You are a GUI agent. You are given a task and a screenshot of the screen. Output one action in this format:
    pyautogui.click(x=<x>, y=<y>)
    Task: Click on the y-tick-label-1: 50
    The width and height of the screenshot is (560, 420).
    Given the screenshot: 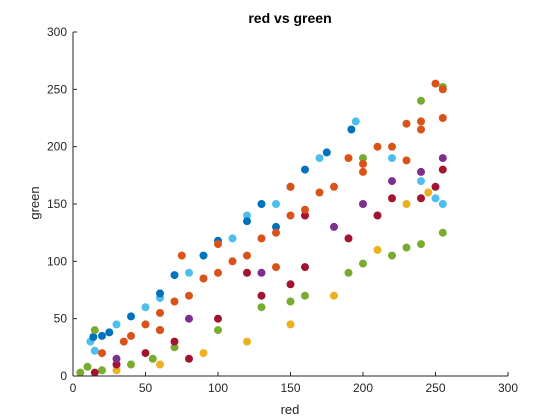 What is the action you would take?
    pyautogui.click(x=61, y=319)
    